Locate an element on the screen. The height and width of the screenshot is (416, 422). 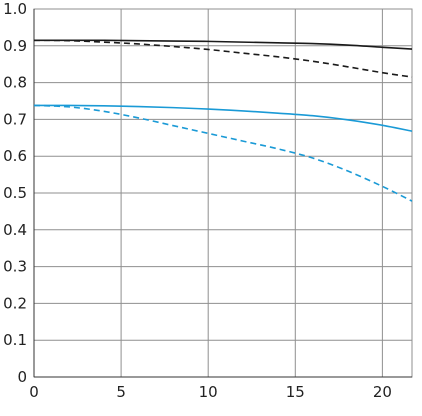
y-tick-label: 0.9 is located at coordinates (15, 46).